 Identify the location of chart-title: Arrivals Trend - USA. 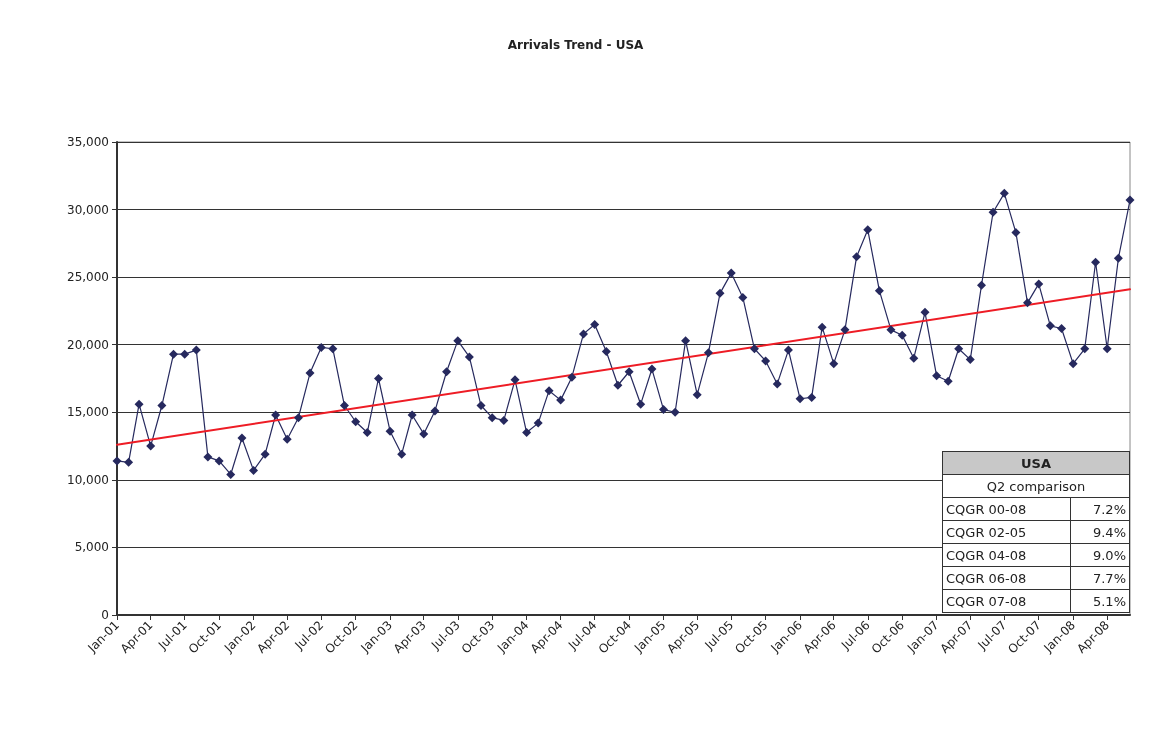
(576, 45).